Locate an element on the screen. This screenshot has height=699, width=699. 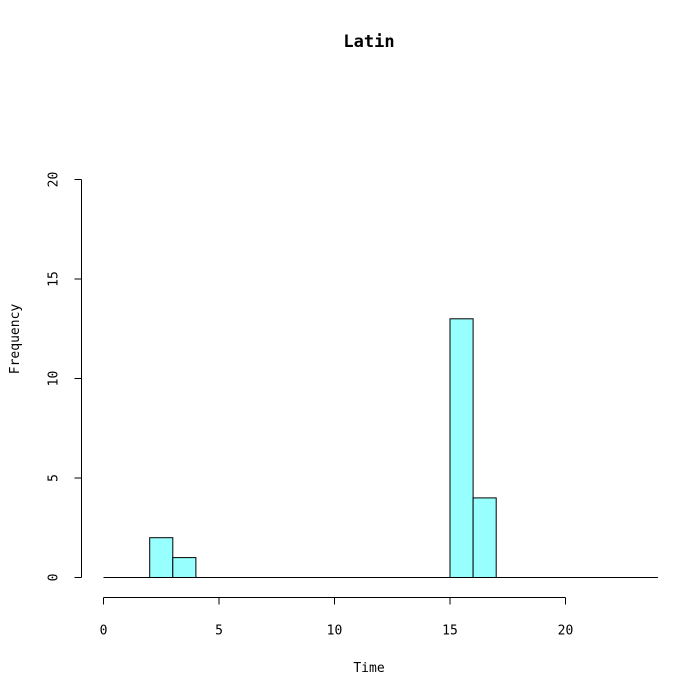
x-tick-label-5: 5 is located at coordinates (219, 631).